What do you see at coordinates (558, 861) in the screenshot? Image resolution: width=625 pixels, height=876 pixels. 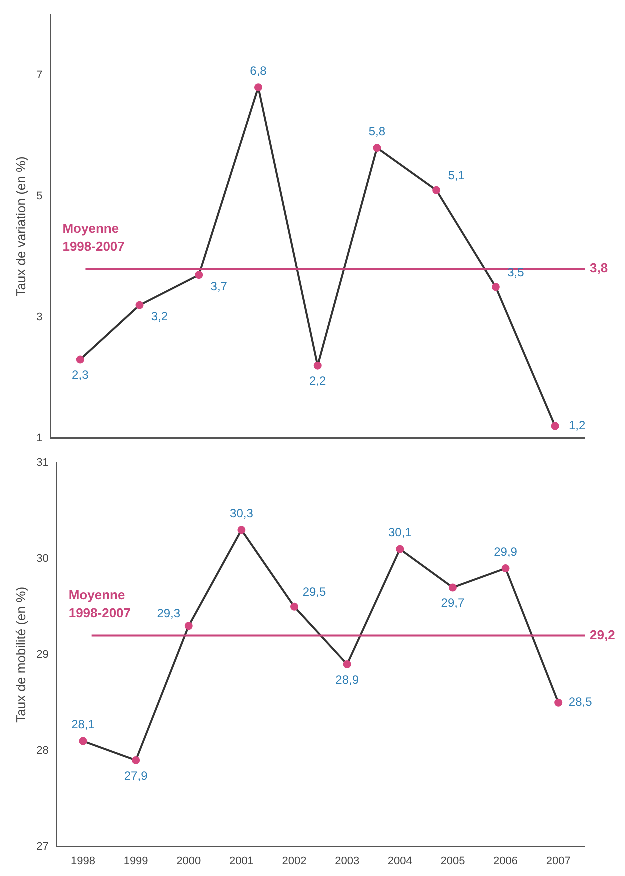 I see `x-tick-label: 2007` at bounding box center [558, 861].